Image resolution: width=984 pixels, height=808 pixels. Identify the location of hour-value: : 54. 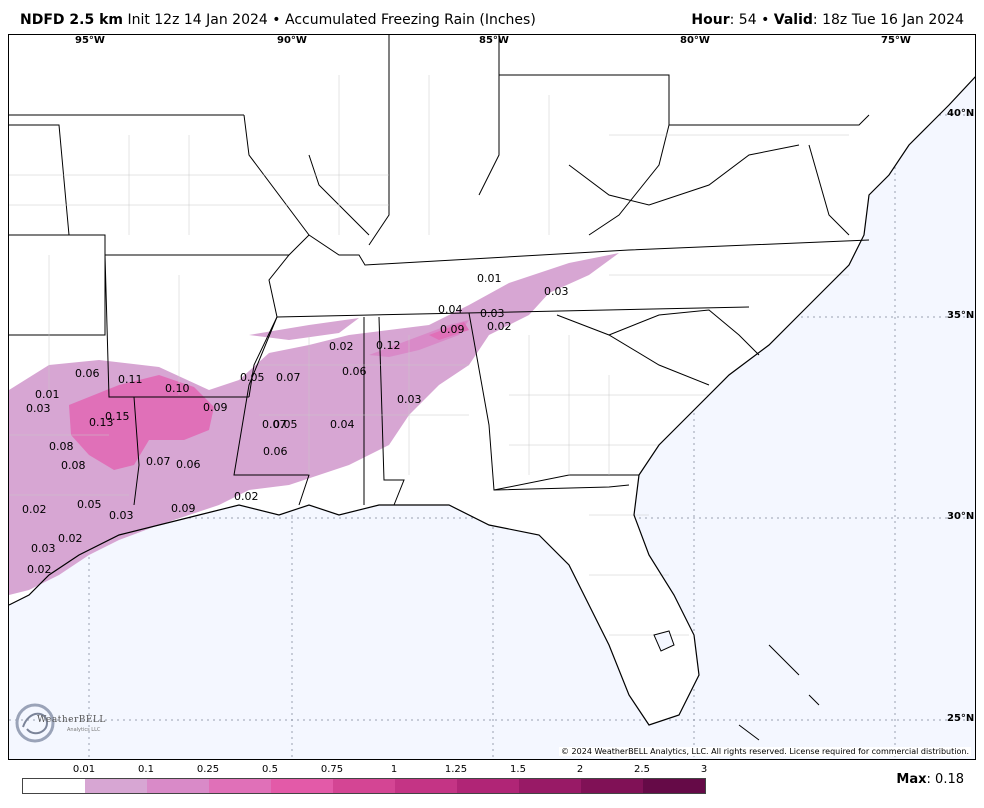
(743, 20).